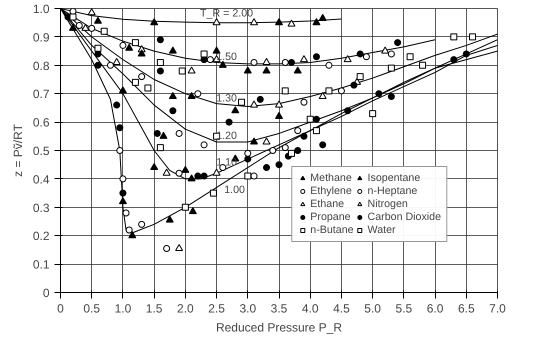 The height and width of the screenshot is (337, 552). Describe the element at coordinates (41, 265) in the screenshot. I see `y-tick-label: 0.1` at that location.